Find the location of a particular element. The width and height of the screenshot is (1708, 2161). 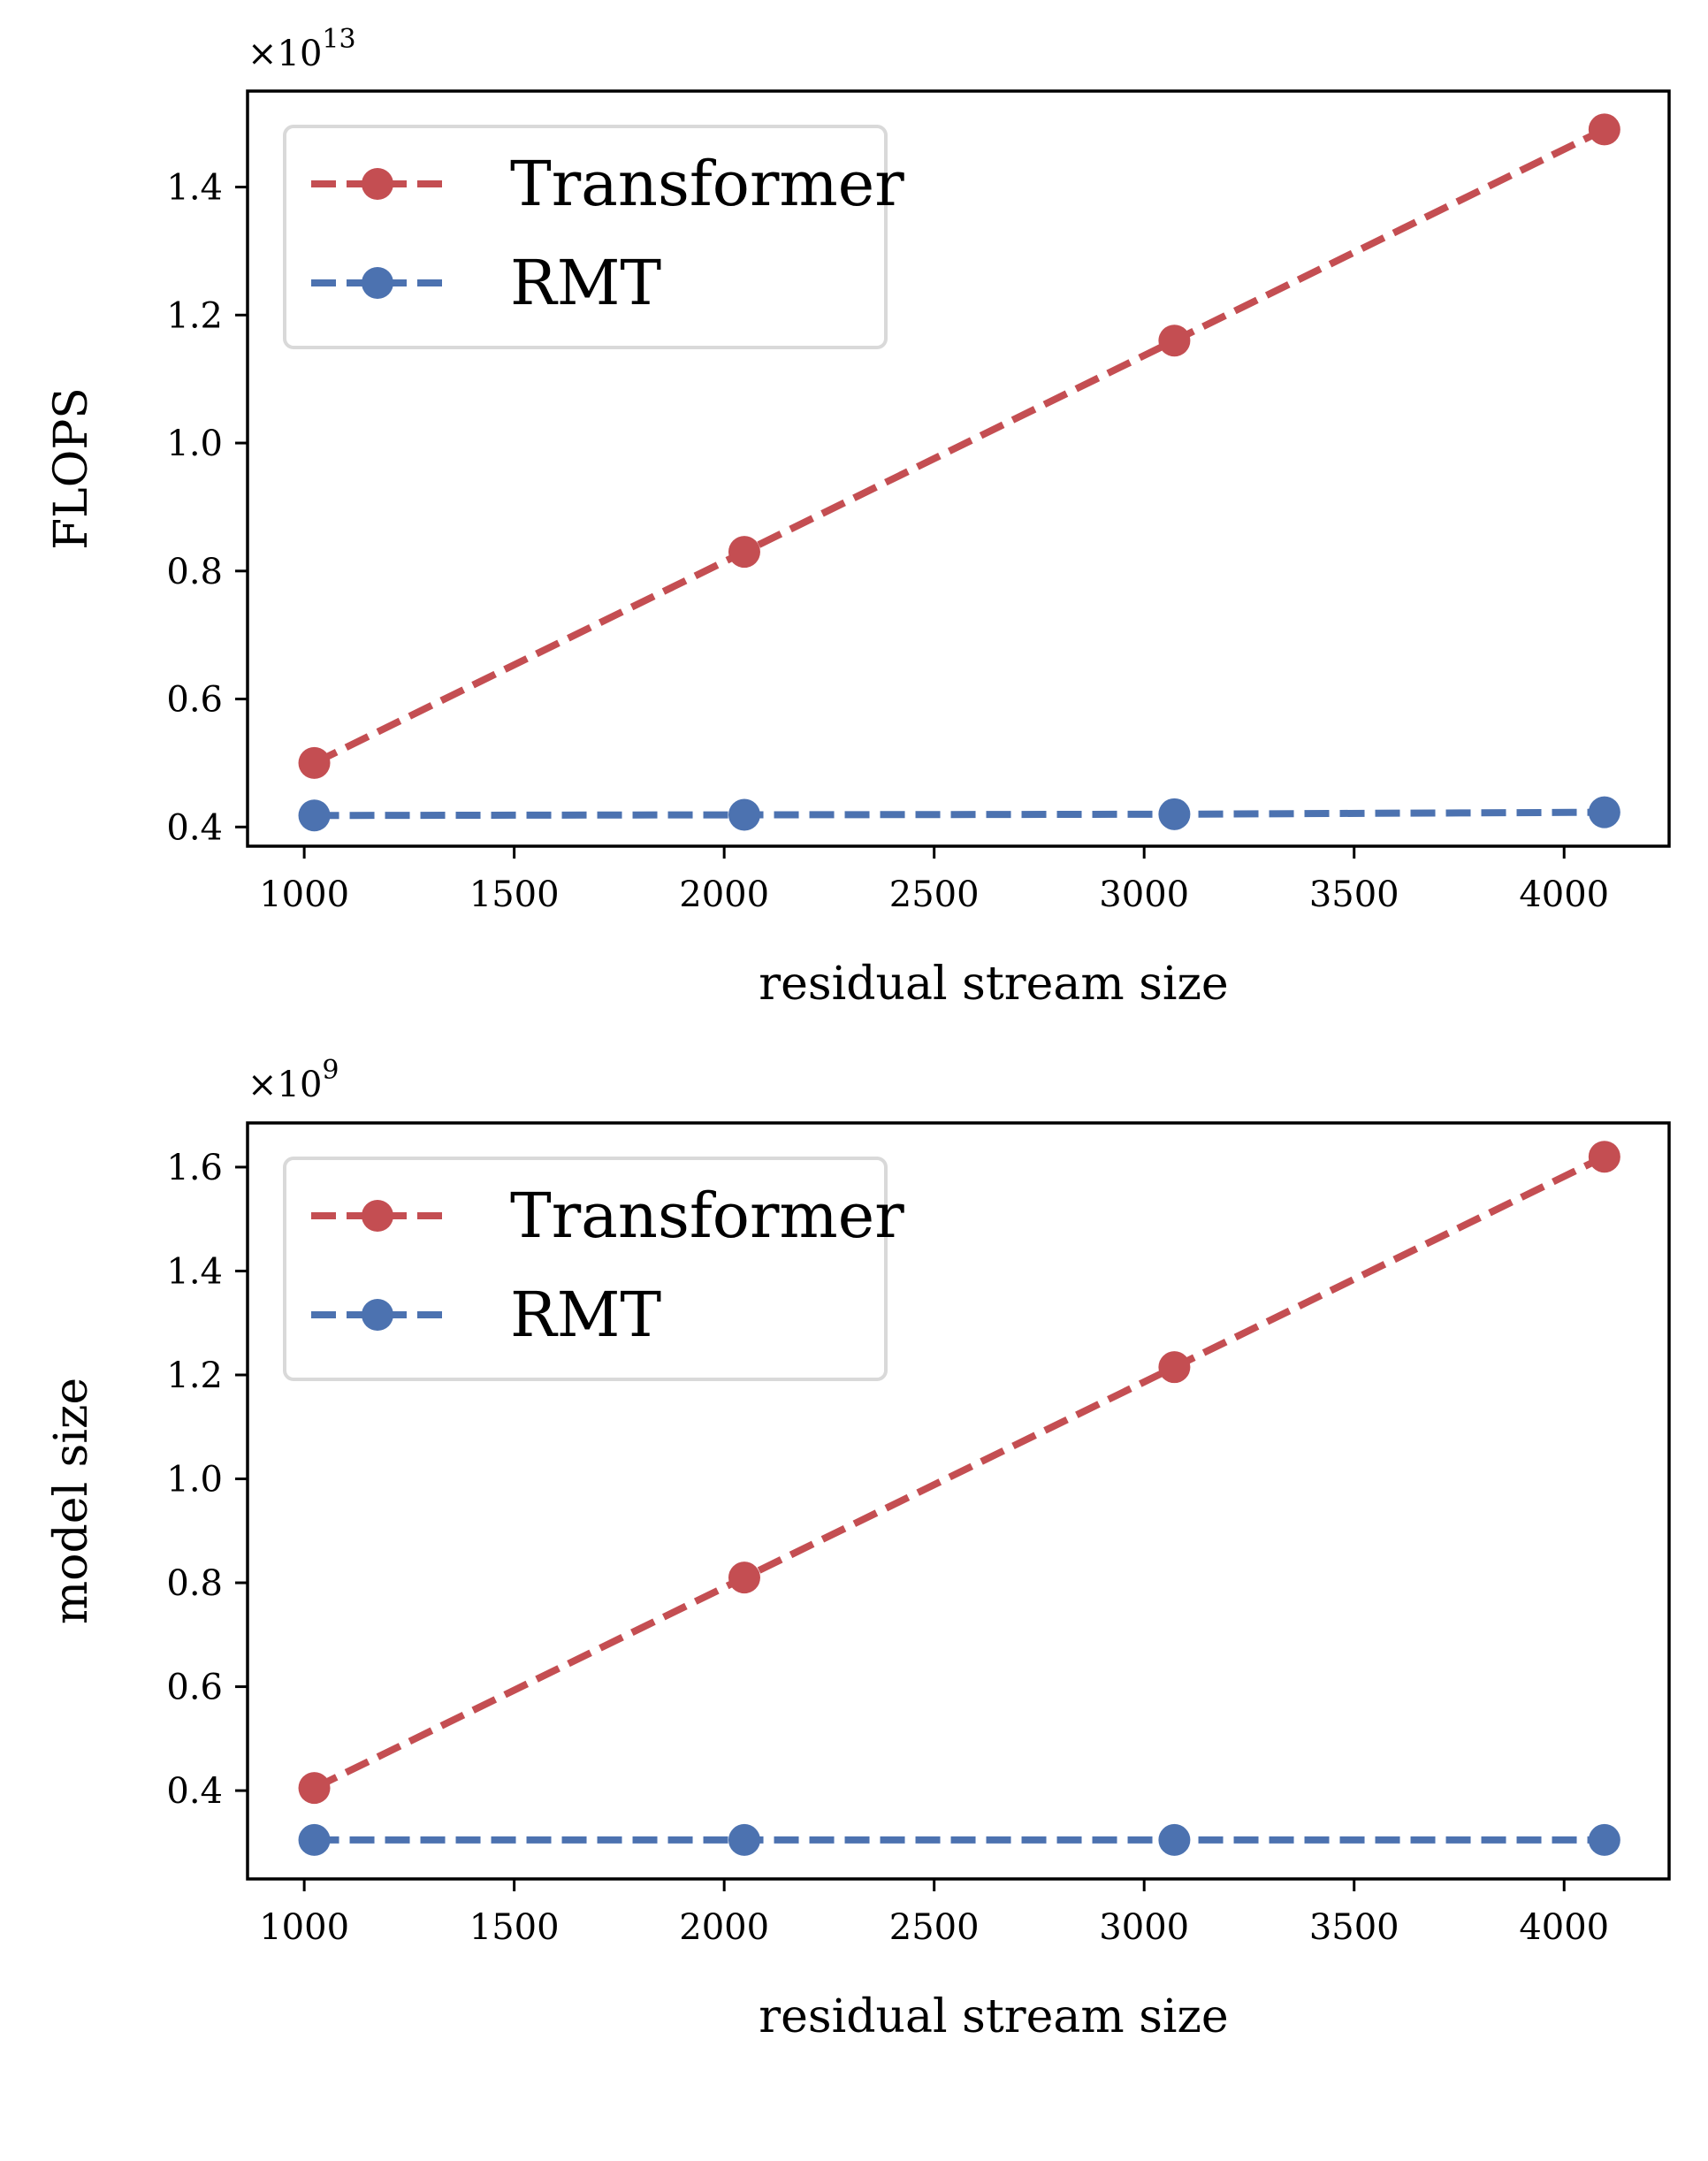

y-multiplier-exponent: 13 is located at coordinates (338, 39).